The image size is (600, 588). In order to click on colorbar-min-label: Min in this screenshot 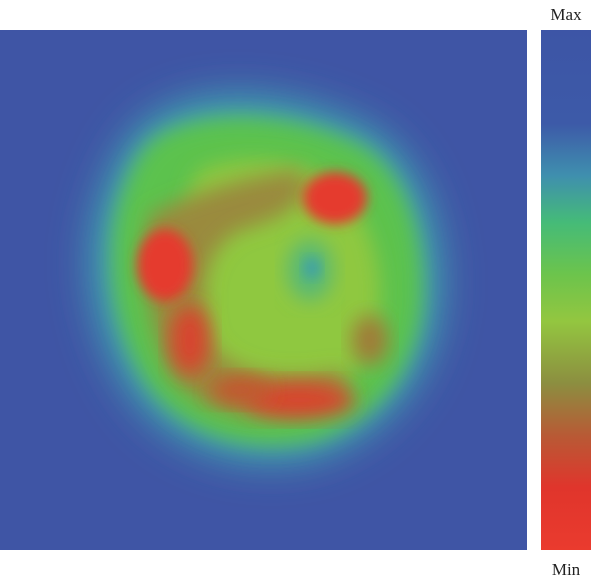, I will do `click(566, 569)`.